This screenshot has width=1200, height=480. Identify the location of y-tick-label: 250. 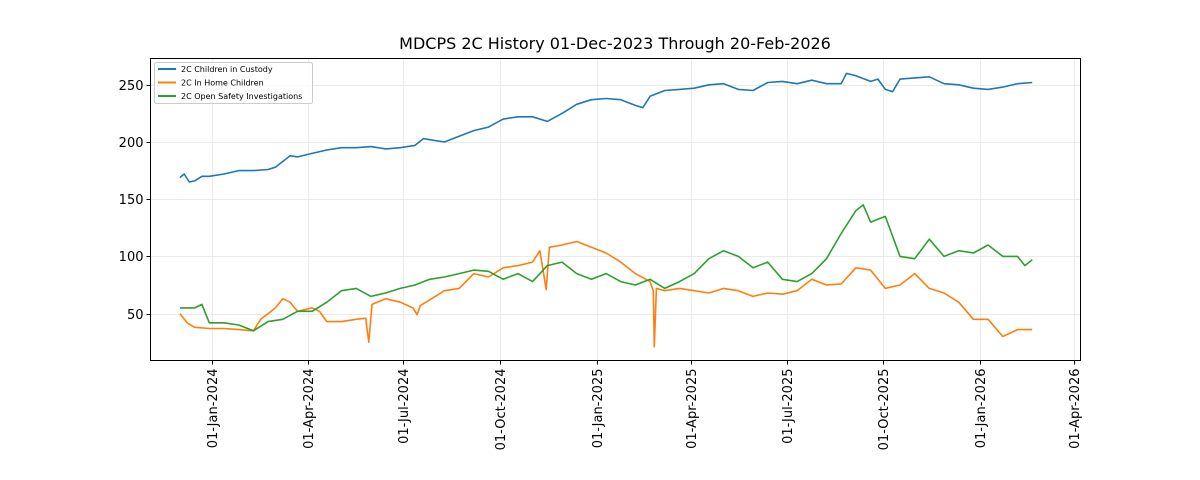
(131, 86).